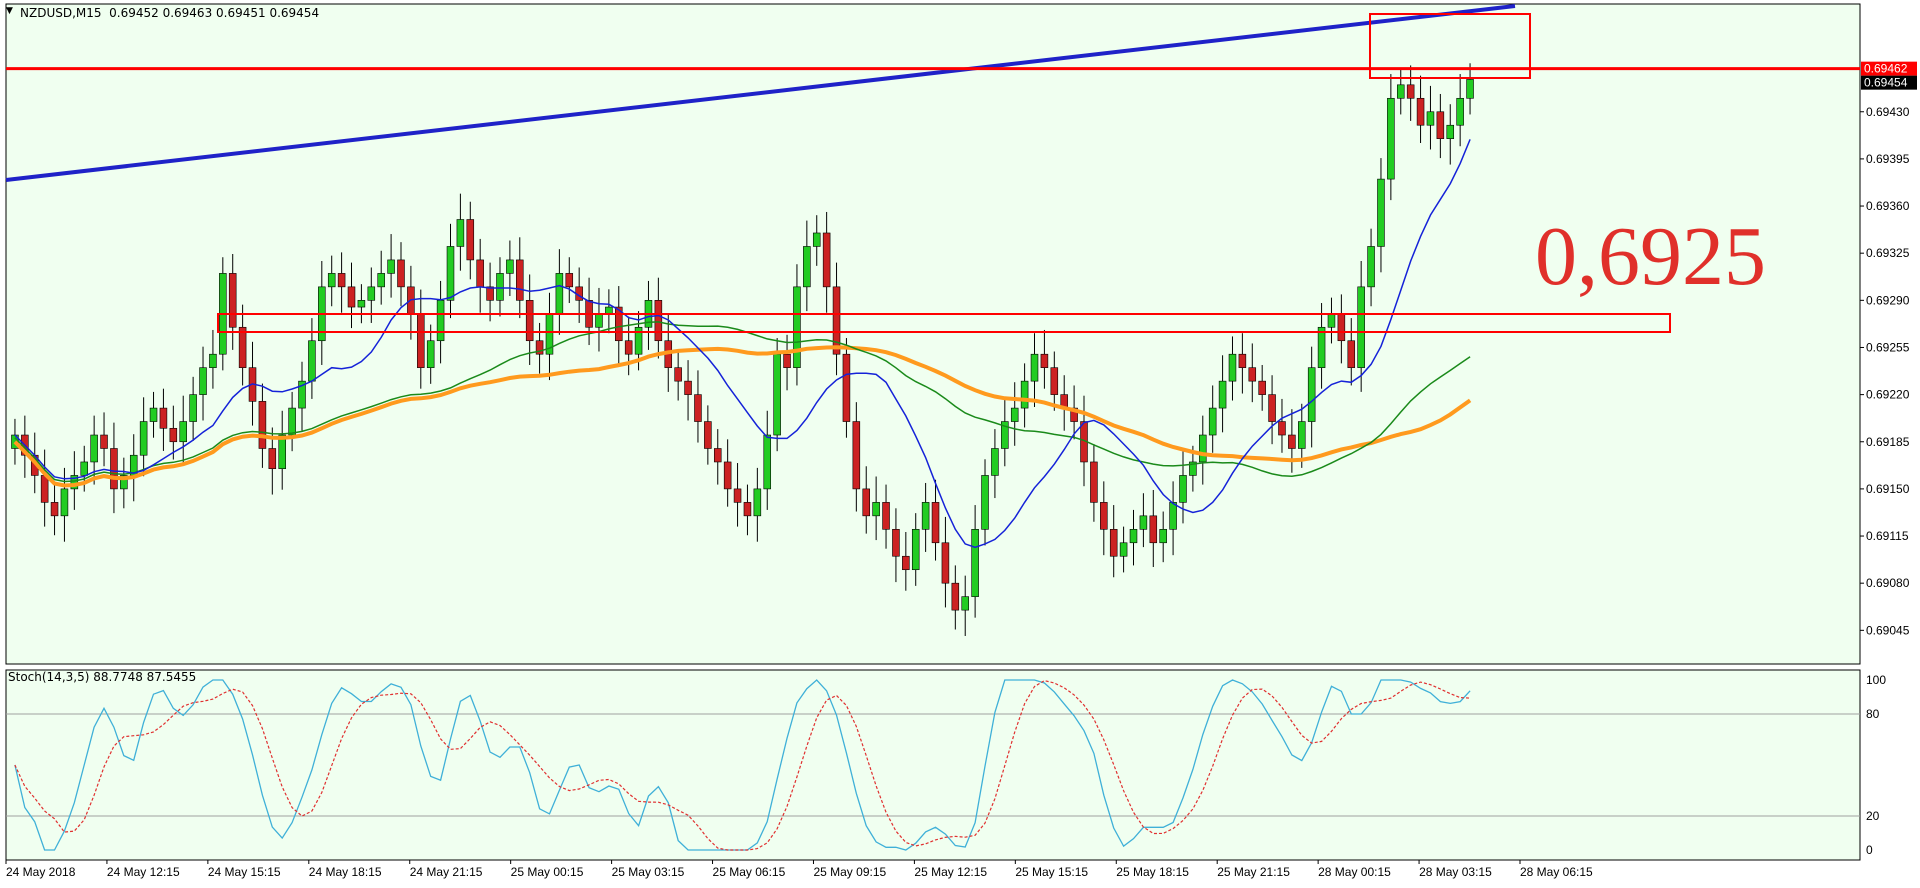 The height and width of the screenshot is (888, 1920). I want to click on y-tick-label: 0.69185, so click(1888, 442).